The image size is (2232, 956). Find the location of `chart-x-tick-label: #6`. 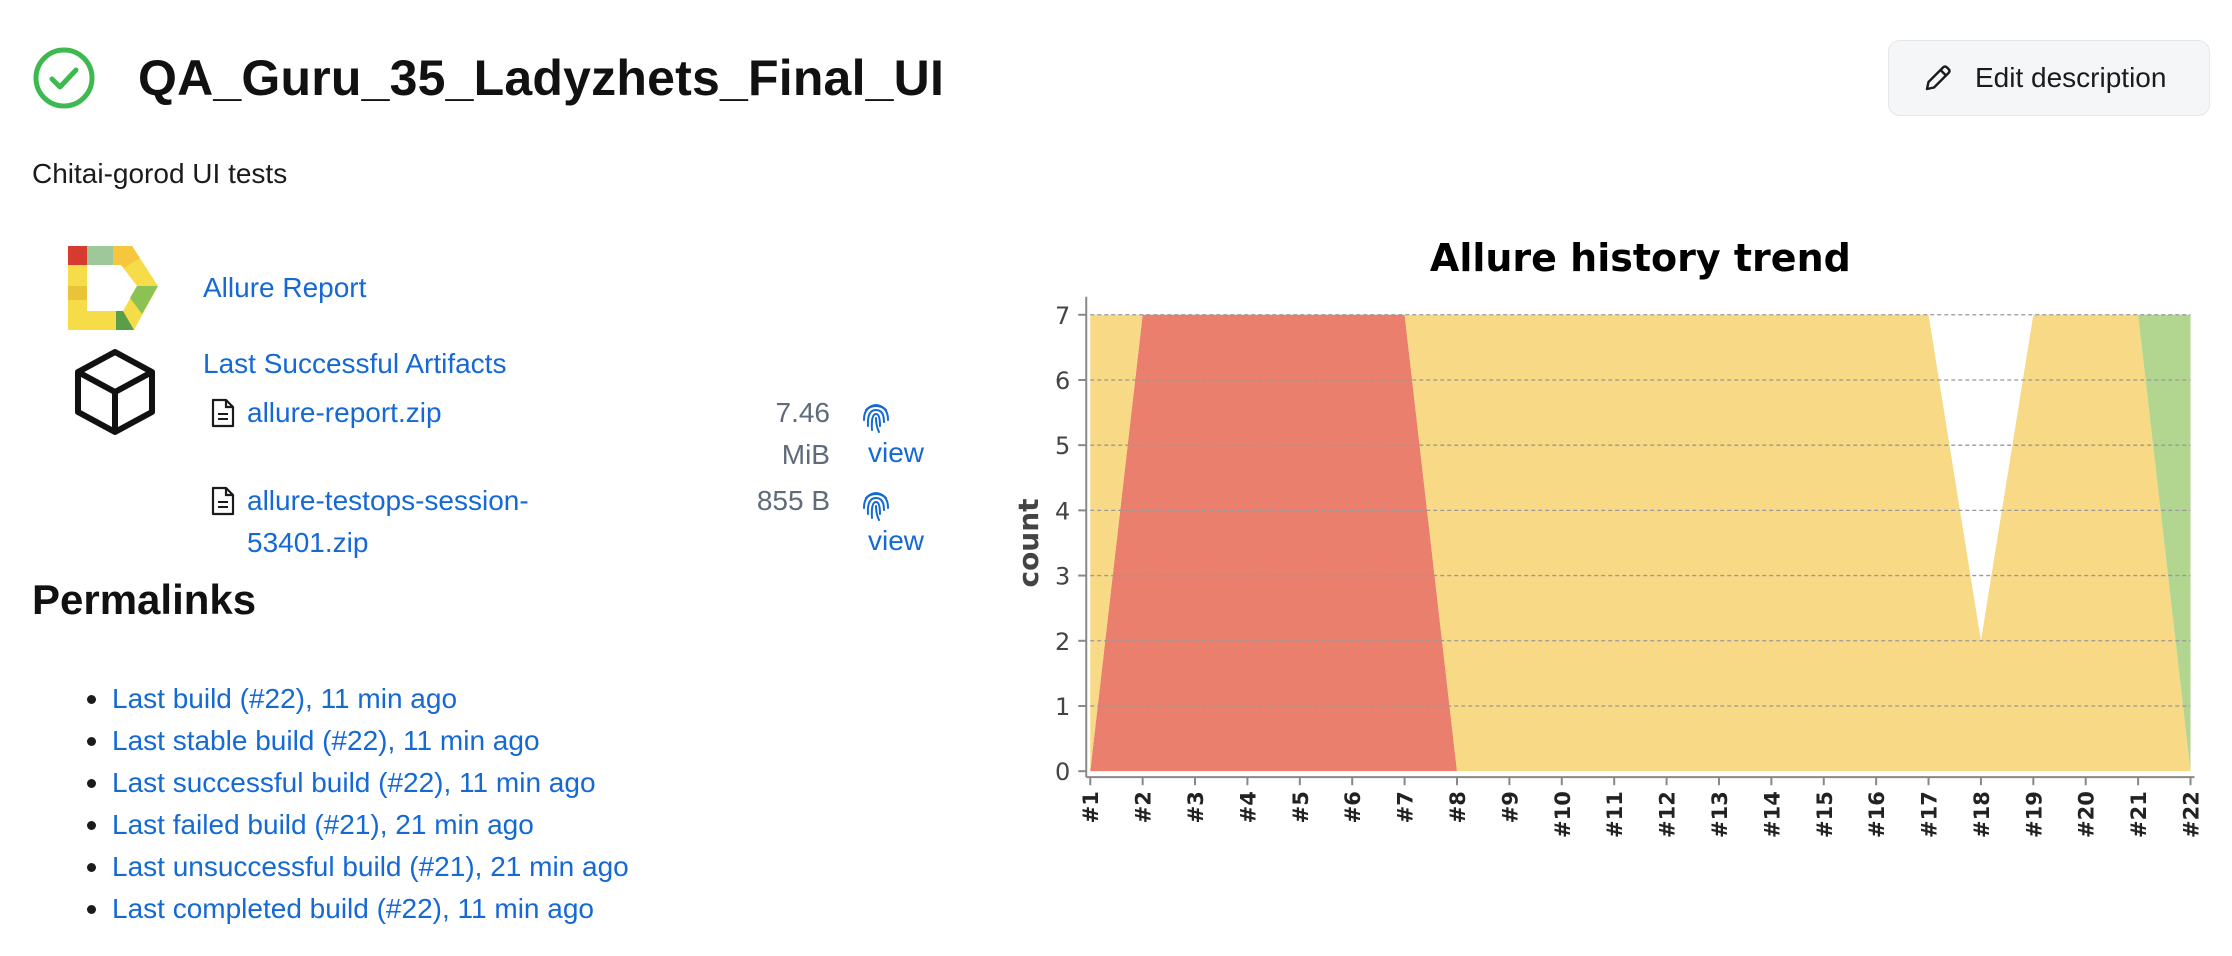

chart-x-tick-label: #6 is located at coordinates (1353, 807).